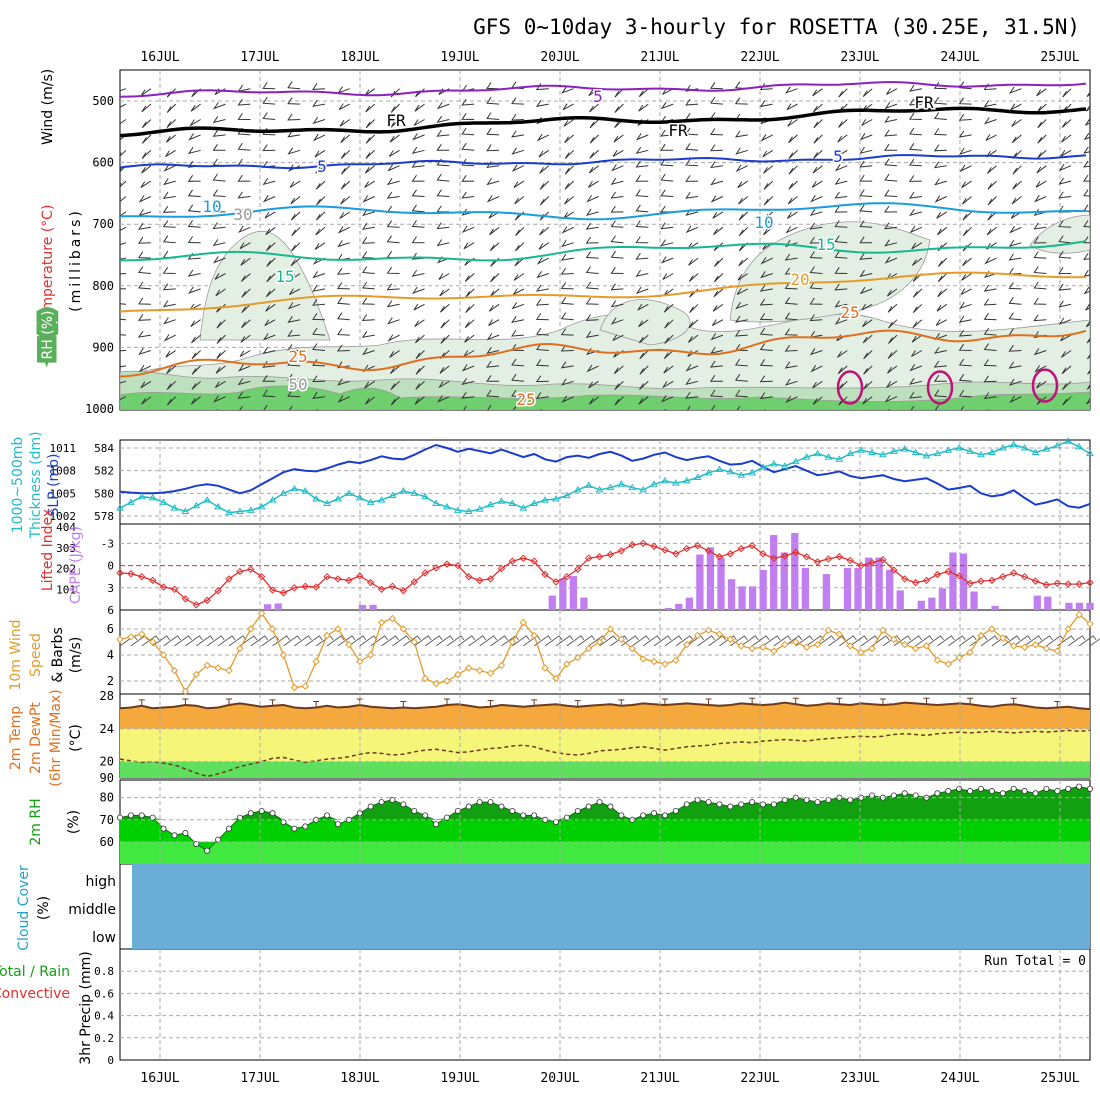 The width and height of the screenshot is (1100, 1100). I want to click on y-tick-label: 600, so click(103, 163).